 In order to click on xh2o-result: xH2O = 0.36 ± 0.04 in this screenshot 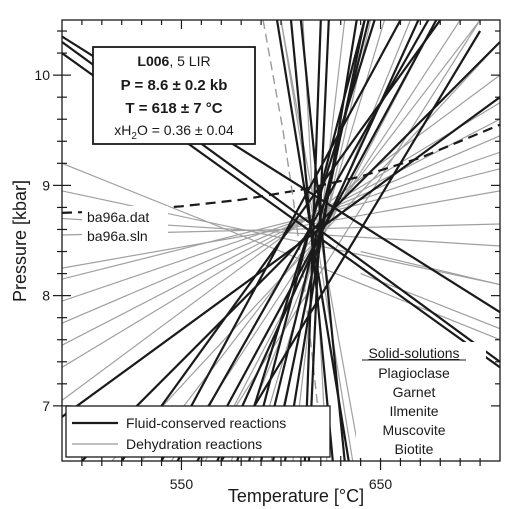, I will do `click(174, 132)`.